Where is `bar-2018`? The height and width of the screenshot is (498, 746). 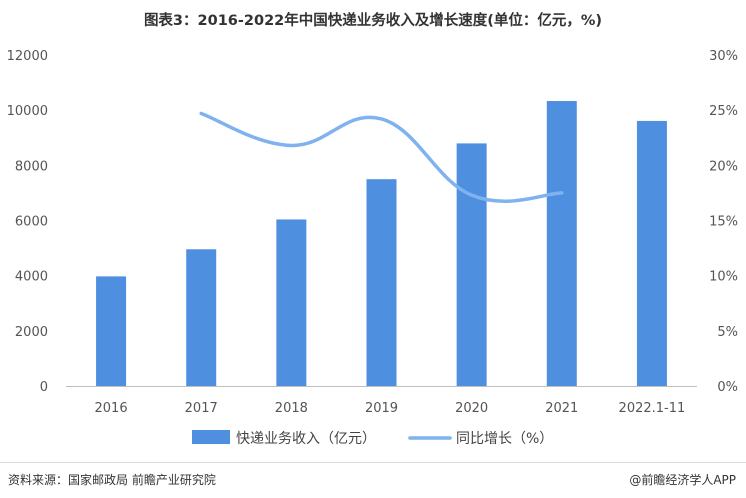
bar-2018 is located at coordinates (291, 302).